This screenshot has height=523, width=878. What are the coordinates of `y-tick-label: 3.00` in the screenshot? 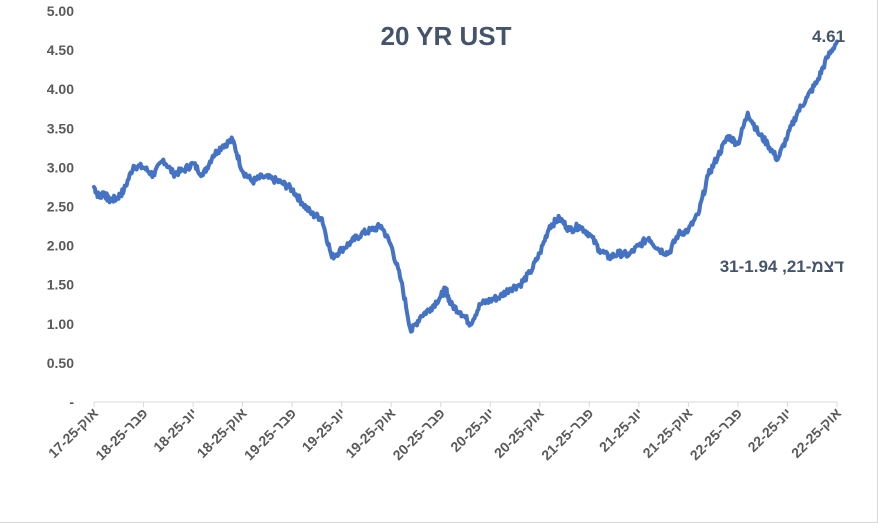 It's located at (60, 167).